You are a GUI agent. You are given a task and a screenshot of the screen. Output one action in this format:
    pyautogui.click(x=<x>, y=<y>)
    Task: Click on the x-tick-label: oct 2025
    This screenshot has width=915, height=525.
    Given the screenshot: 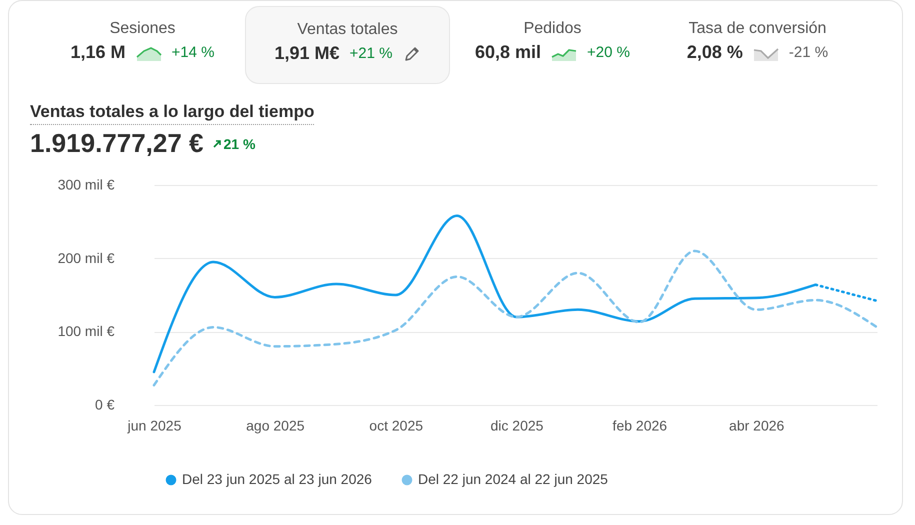 What is the action you would take?
    pyautogui.click(x=396, y=426)
    